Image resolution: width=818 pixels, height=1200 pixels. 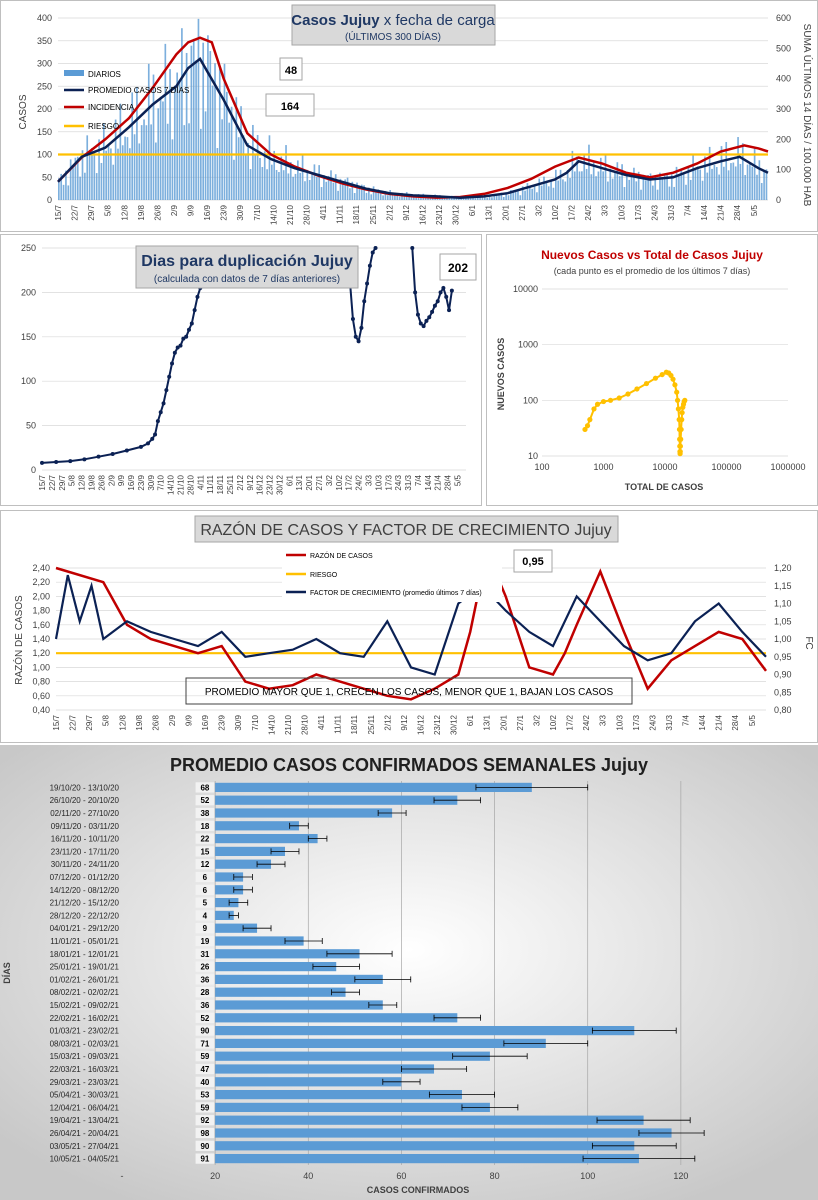 I want to click on p4-xtick: 5/5, so click(x=752, y=720).